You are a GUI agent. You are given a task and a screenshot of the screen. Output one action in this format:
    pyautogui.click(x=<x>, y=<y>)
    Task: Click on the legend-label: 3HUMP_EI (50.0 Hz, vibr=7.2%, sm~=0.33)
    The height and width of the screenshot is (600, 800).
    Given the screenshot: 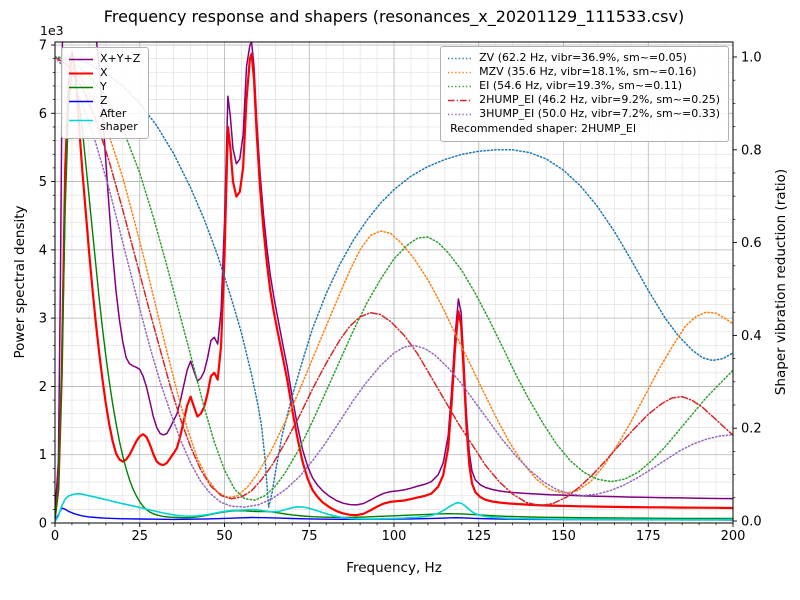 What is the action you would take?
    pyautogui.click(x=599, y=113)
    